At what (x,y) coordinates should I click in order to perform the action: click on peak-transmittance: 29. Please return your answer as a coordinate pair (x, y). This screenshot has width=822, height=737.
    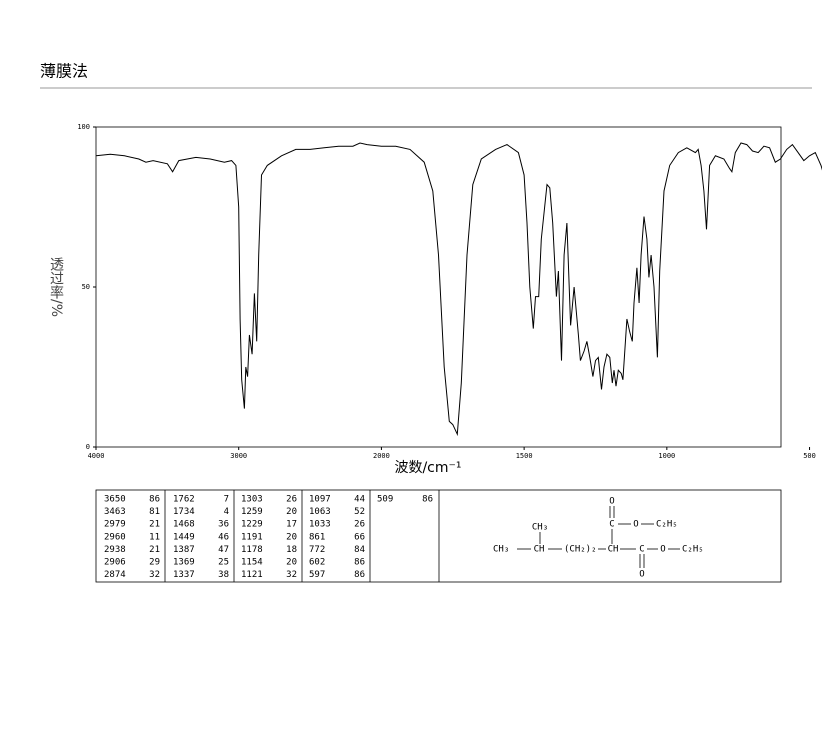
    Looking at the image, I should click on (154, 563).